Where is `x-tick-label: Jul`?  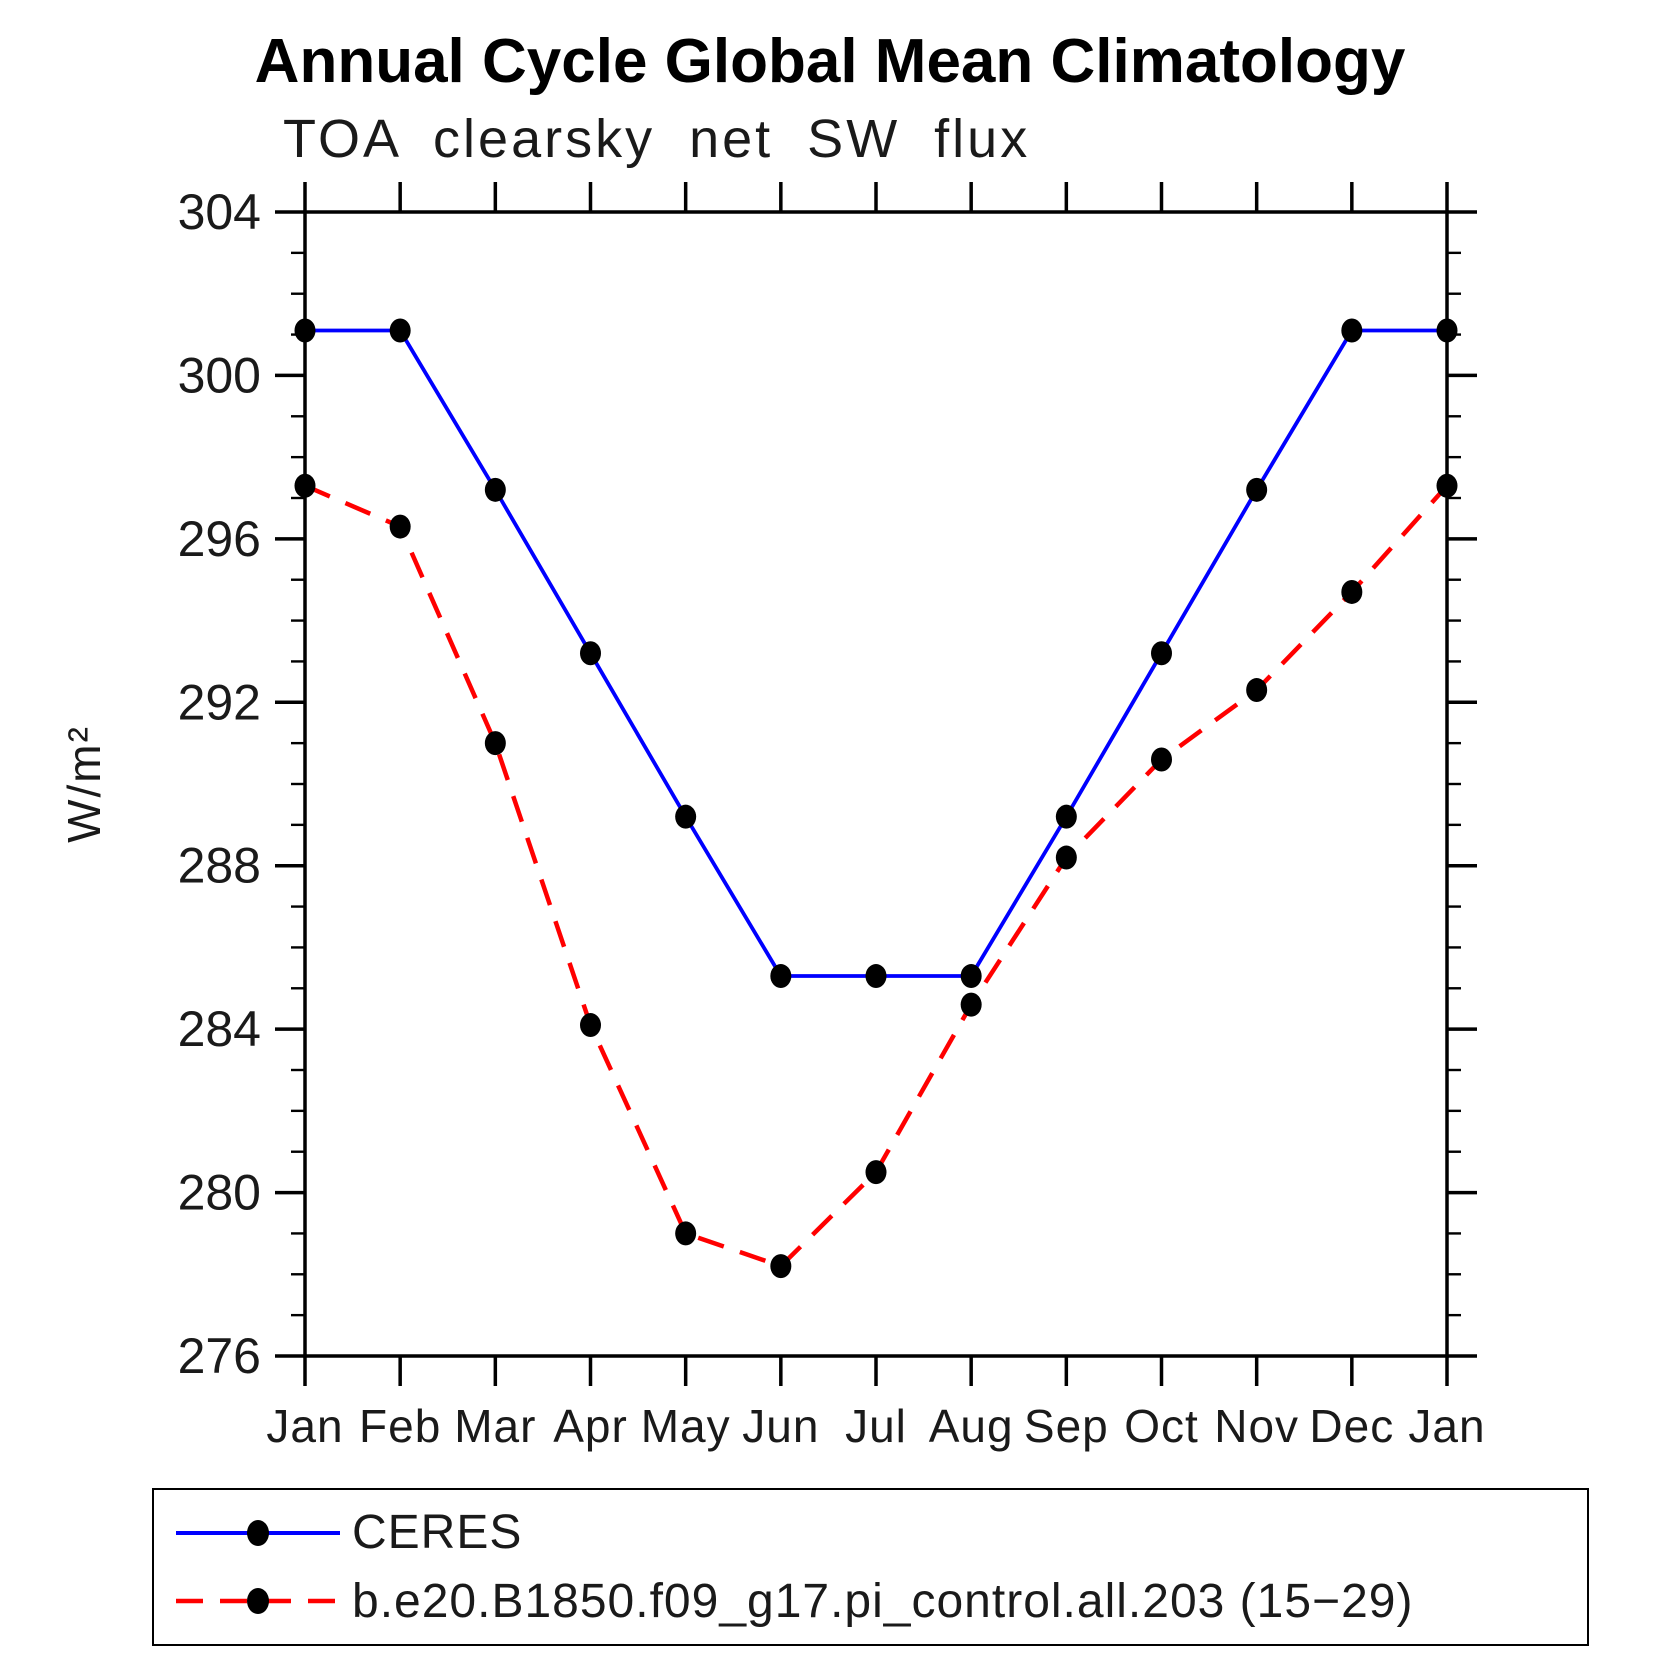
x-tick-label: Jul is located at coordinates (876, 1426).